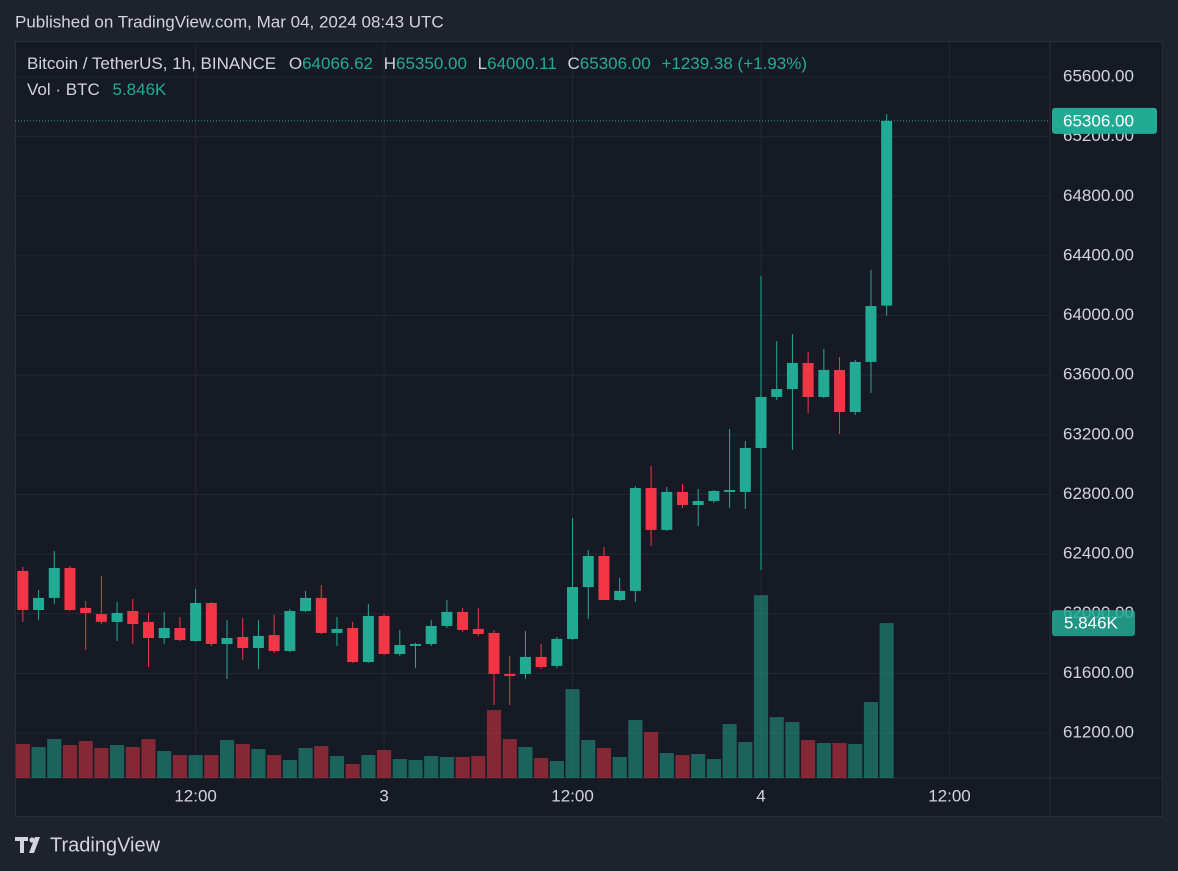 The image size is (1178, 871). I want to click on y-tick-label: 64000.00, so click(1098, 314).